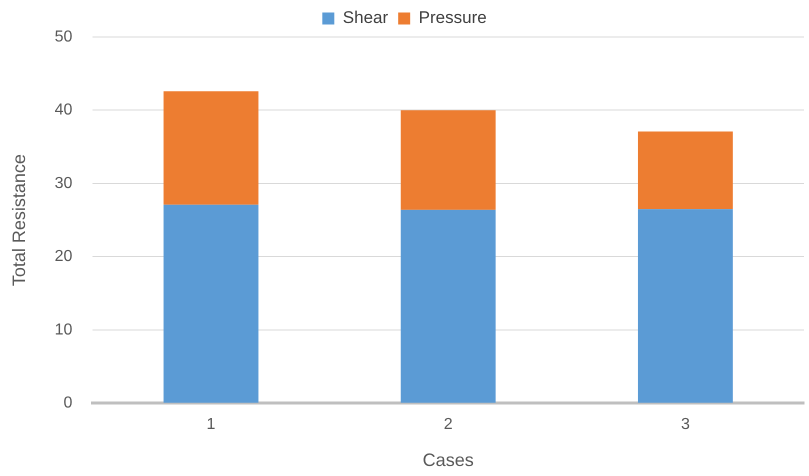 This screenshot has width=809, height=476. What do you see at coordinates (18, 220) in the screenshot?
I see `y-axis-title: Total Resistance` at bounding box center [18, 220].